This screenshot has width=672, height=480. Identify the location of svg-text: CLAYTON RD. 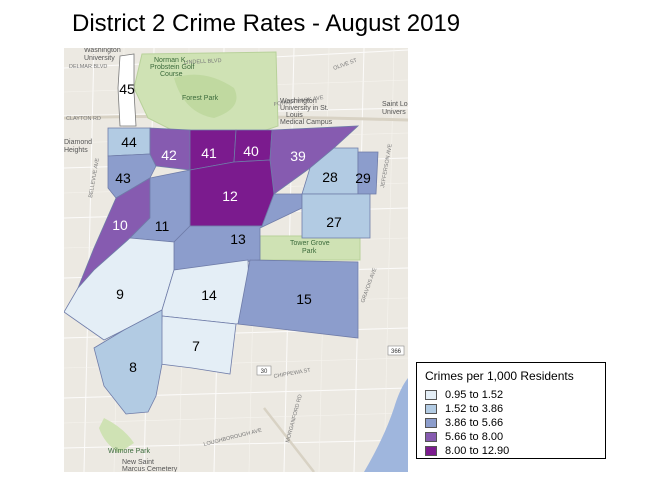
(83, 119).